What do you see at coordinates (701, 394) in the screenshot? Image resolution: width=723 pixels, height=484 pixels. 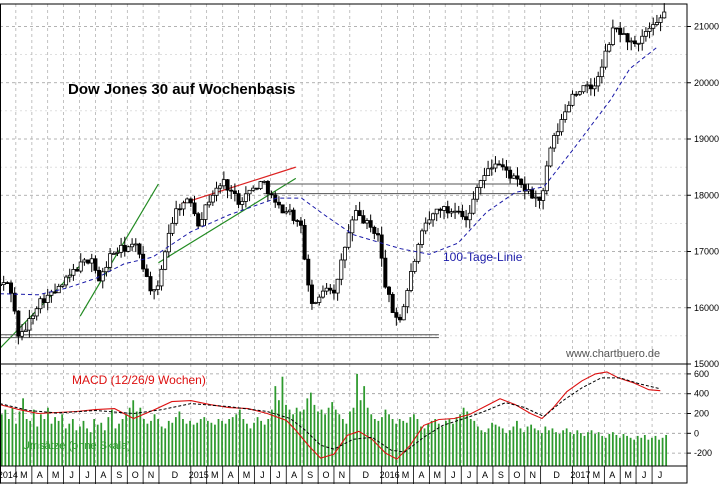 I see `macd-tick-label: 400` at bounding box center [701, 394].